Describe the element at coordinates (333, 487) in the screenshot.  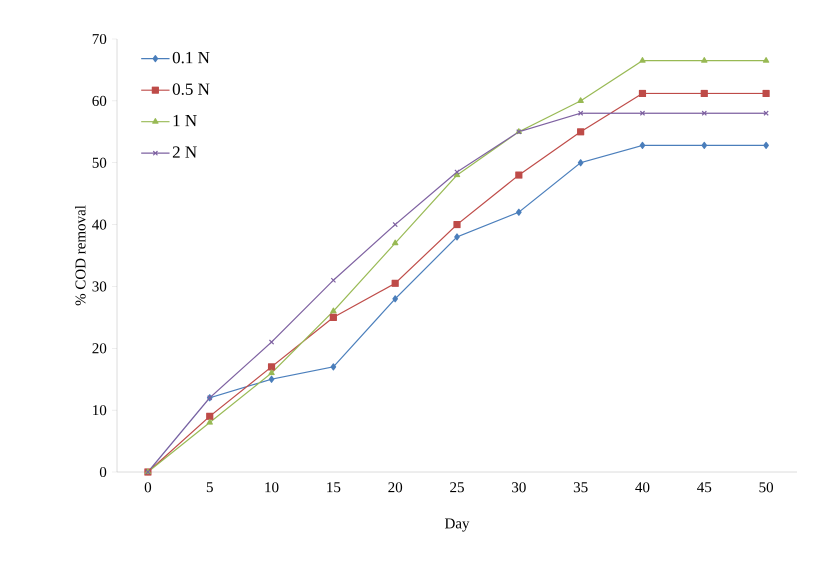
I see `x-tick-label: 15` at that location.